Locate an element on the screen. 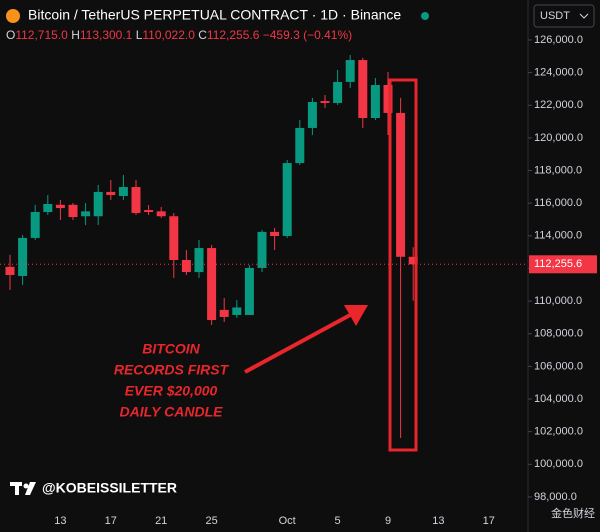 Image resolution: width=600 pixels, height=532 pixels. x-tick-label: Oct is located at coordinates (287, 521).